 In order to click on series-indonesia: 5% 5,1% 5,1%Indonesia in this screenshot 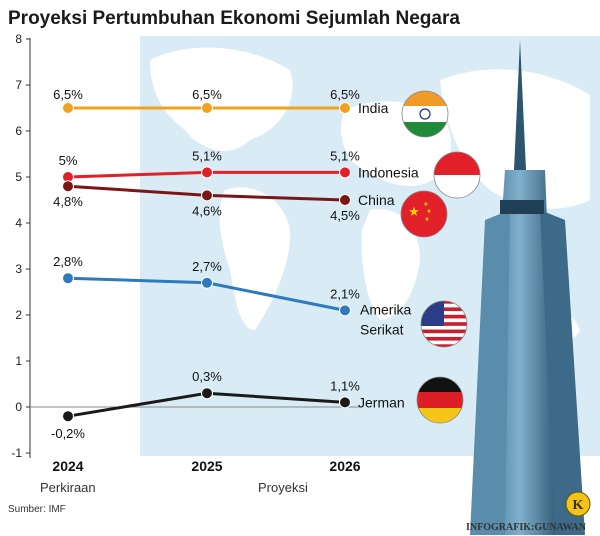, I will do `click(239, 165)`.